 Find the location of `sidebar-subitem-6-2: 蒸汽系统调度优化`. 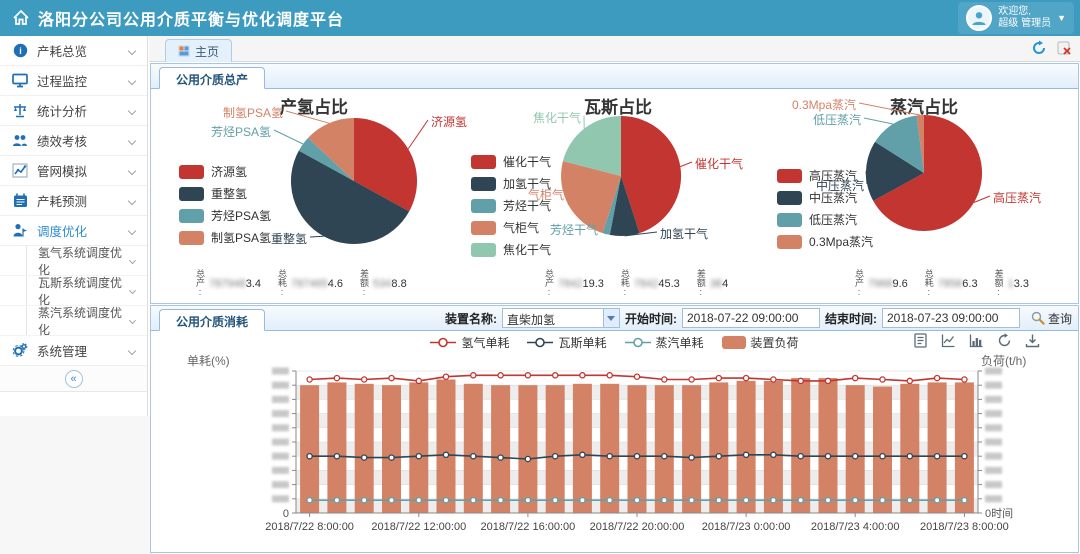

sidebar-subitem-6-2: 蒸汽系统调度优化 is located at coordinates (73, 321).